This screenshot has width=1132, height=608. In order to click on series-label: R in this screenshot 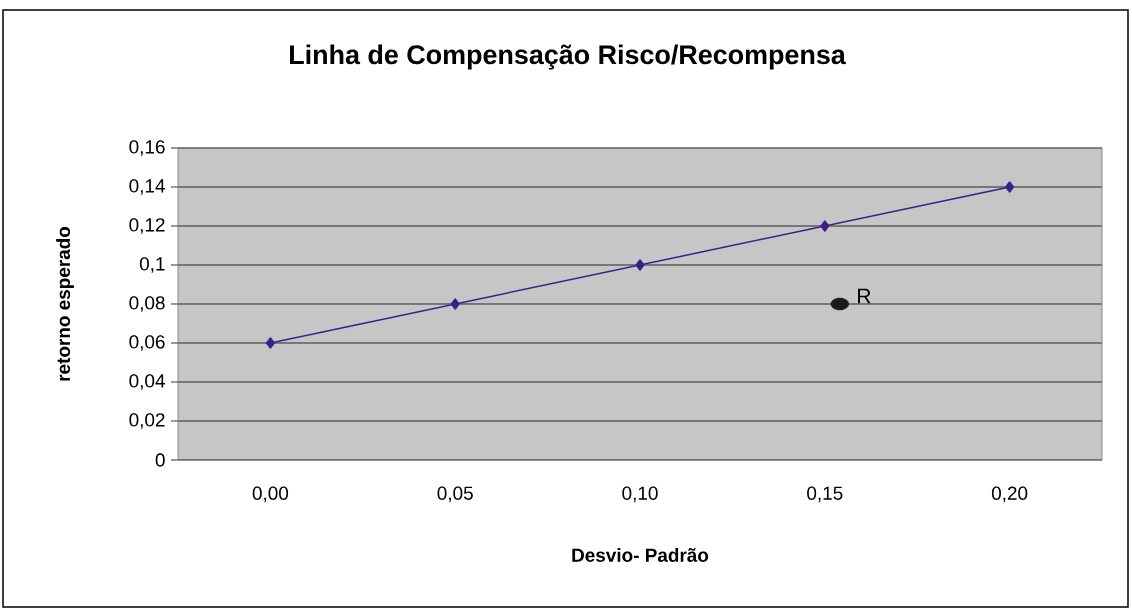, I will do `click(864, 296)`.